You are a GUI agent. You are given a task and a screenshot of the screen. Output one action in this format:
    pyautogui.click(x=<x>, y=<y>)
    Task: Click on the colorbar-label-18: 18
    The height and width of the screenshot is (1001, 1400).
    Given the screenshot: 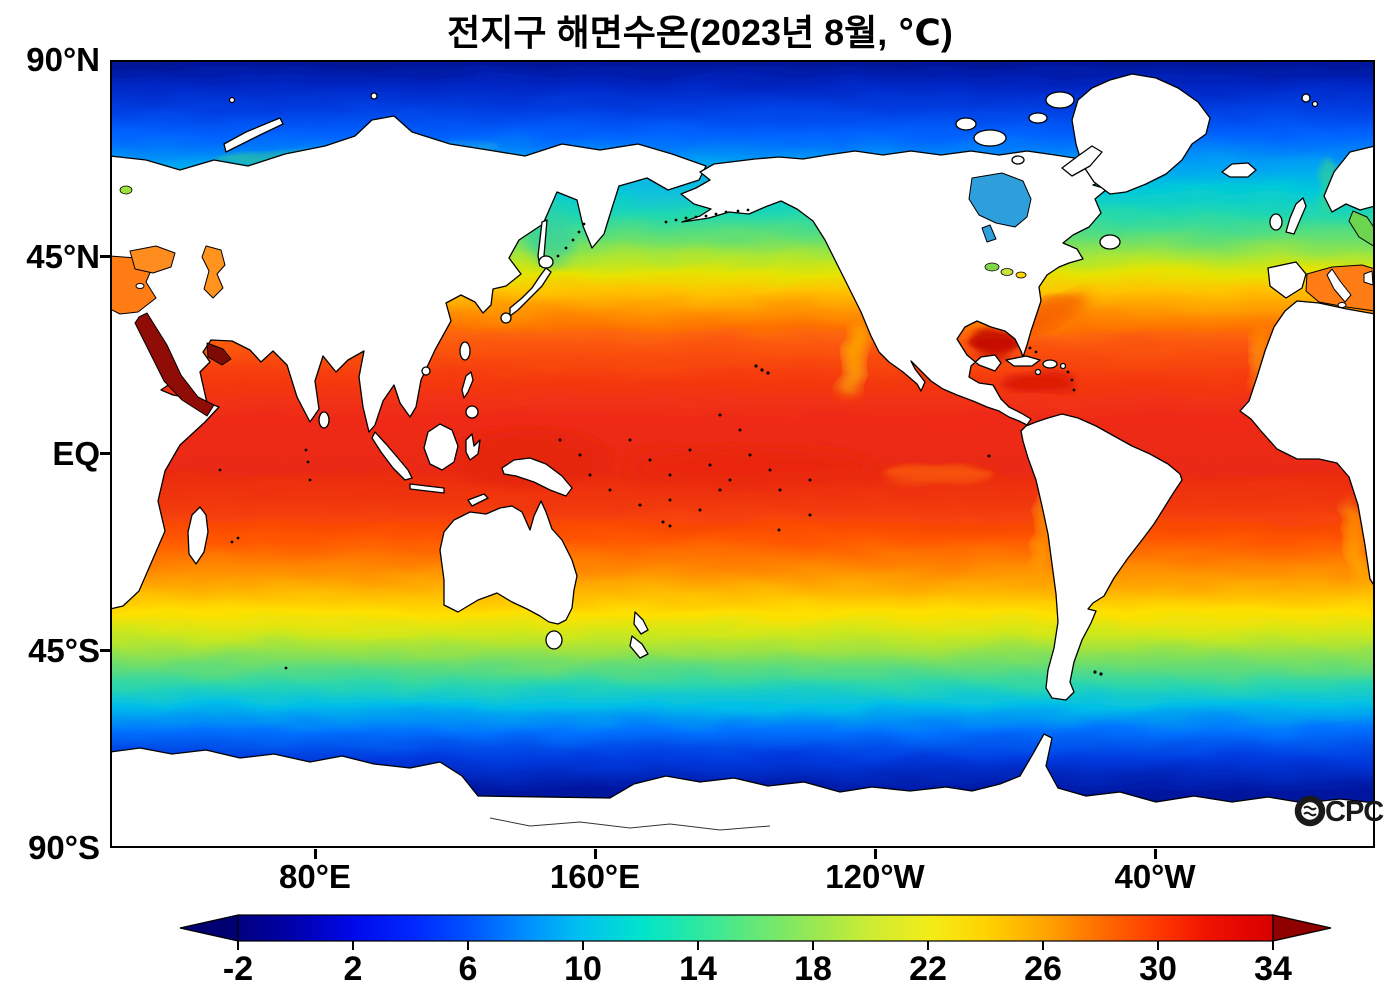 What is the action you would take?
    pyautogui.click(x=813, y=969)
    